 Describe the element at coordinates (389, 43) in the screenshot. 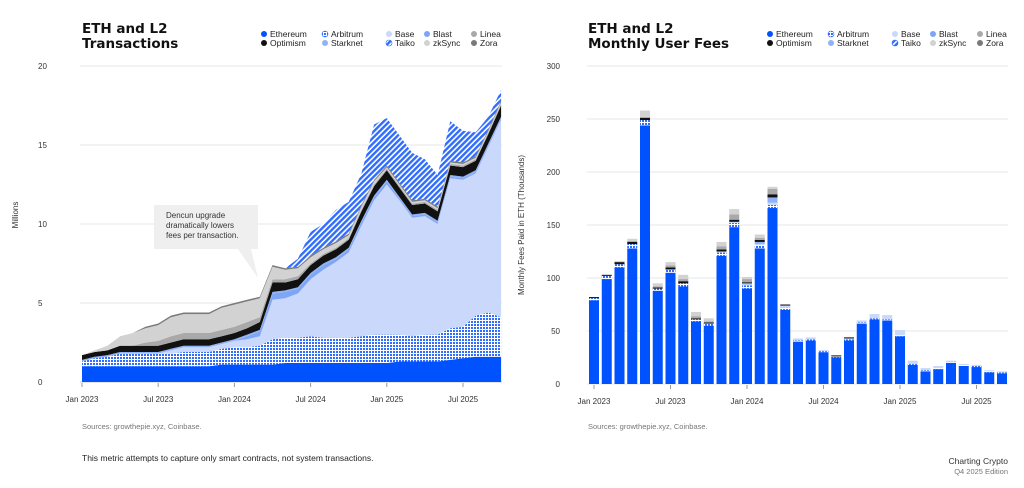

I see `legend-swatch-taiko-icon` at that location.